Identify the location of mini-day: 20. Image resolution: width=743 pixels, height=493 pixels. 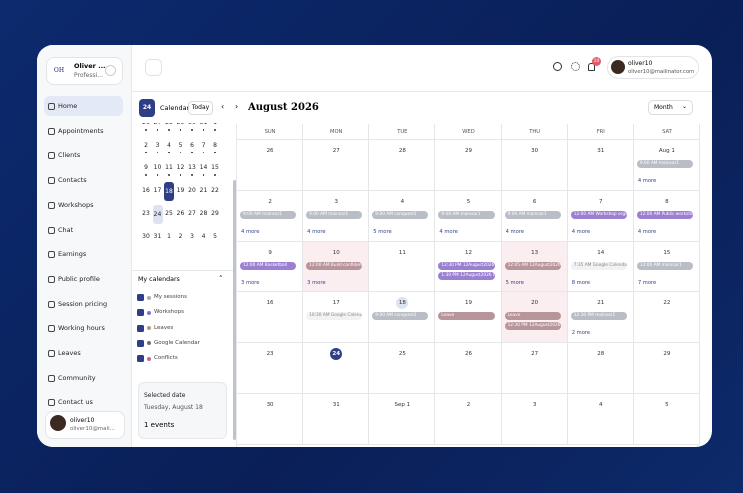
(192, 191).